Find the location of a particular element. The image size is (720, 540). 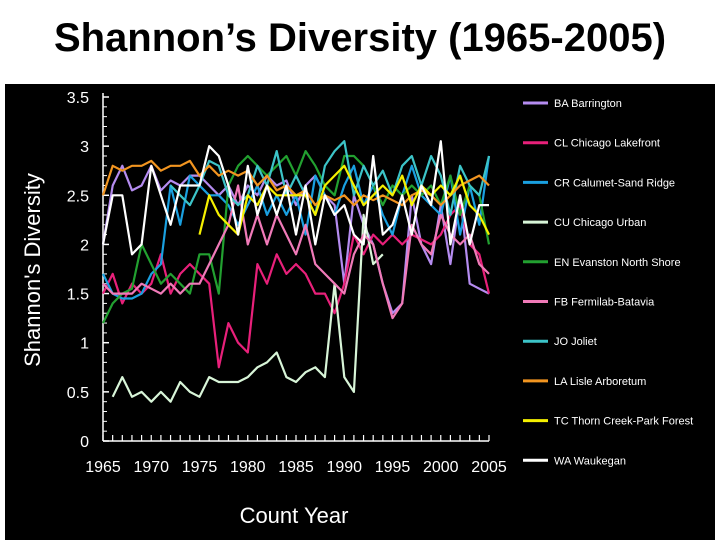

y-tick-label: 0.5 is located at coordinates (78, 393).